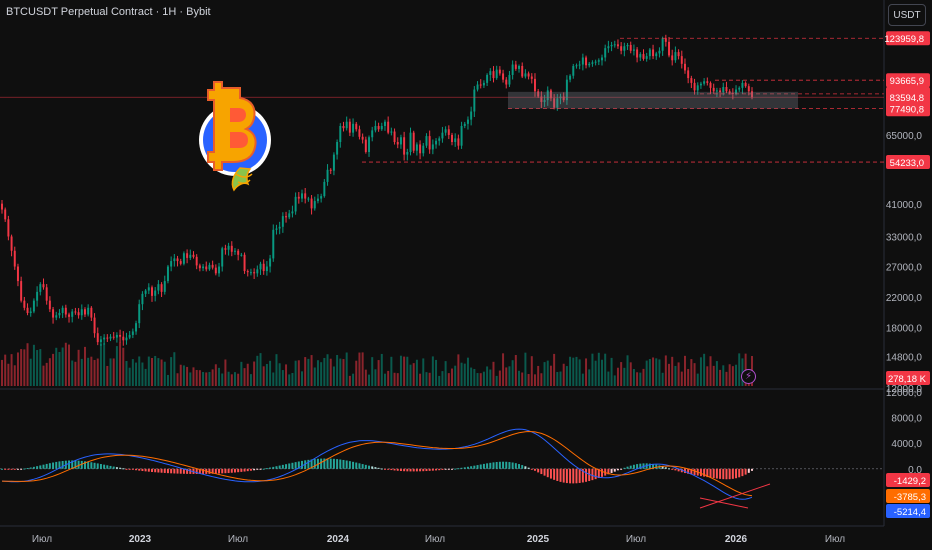 The image size is (932, 550). Describe the element at coordinates (748, 376) in the screenshot. I see `lightning-icon: ⚡` at that location.